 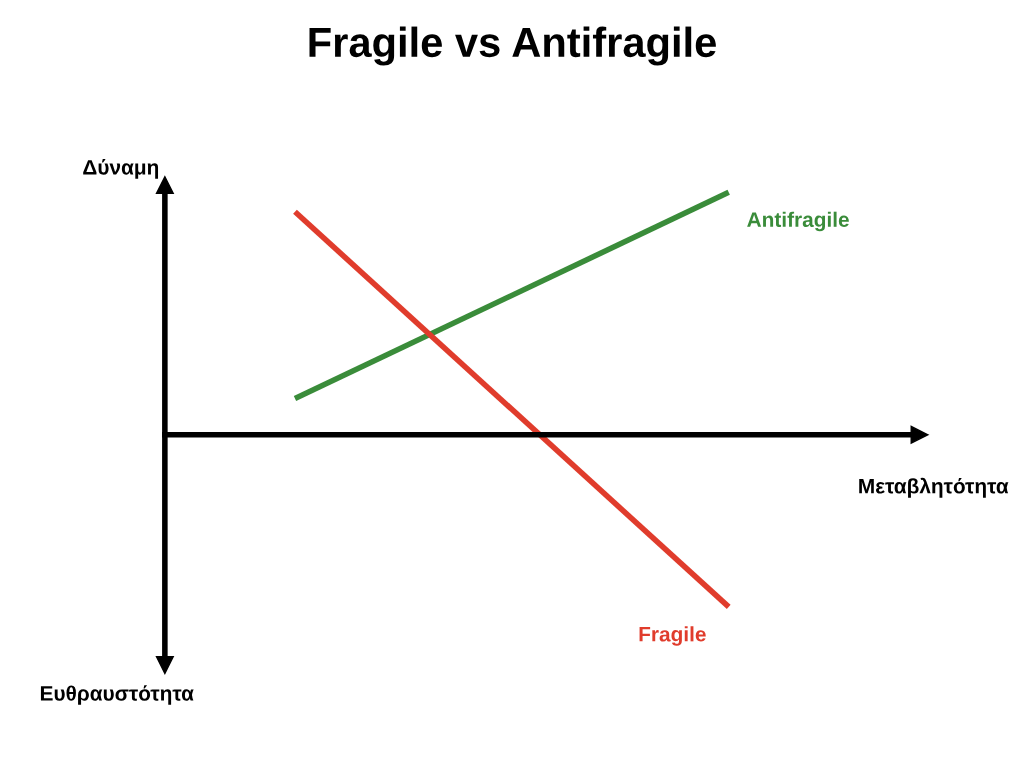 What do you see at coordinates (512, 46) in the screenshot?
I see `chart-title: Fragile vs Antifragile` at bounding box center [512, 46].